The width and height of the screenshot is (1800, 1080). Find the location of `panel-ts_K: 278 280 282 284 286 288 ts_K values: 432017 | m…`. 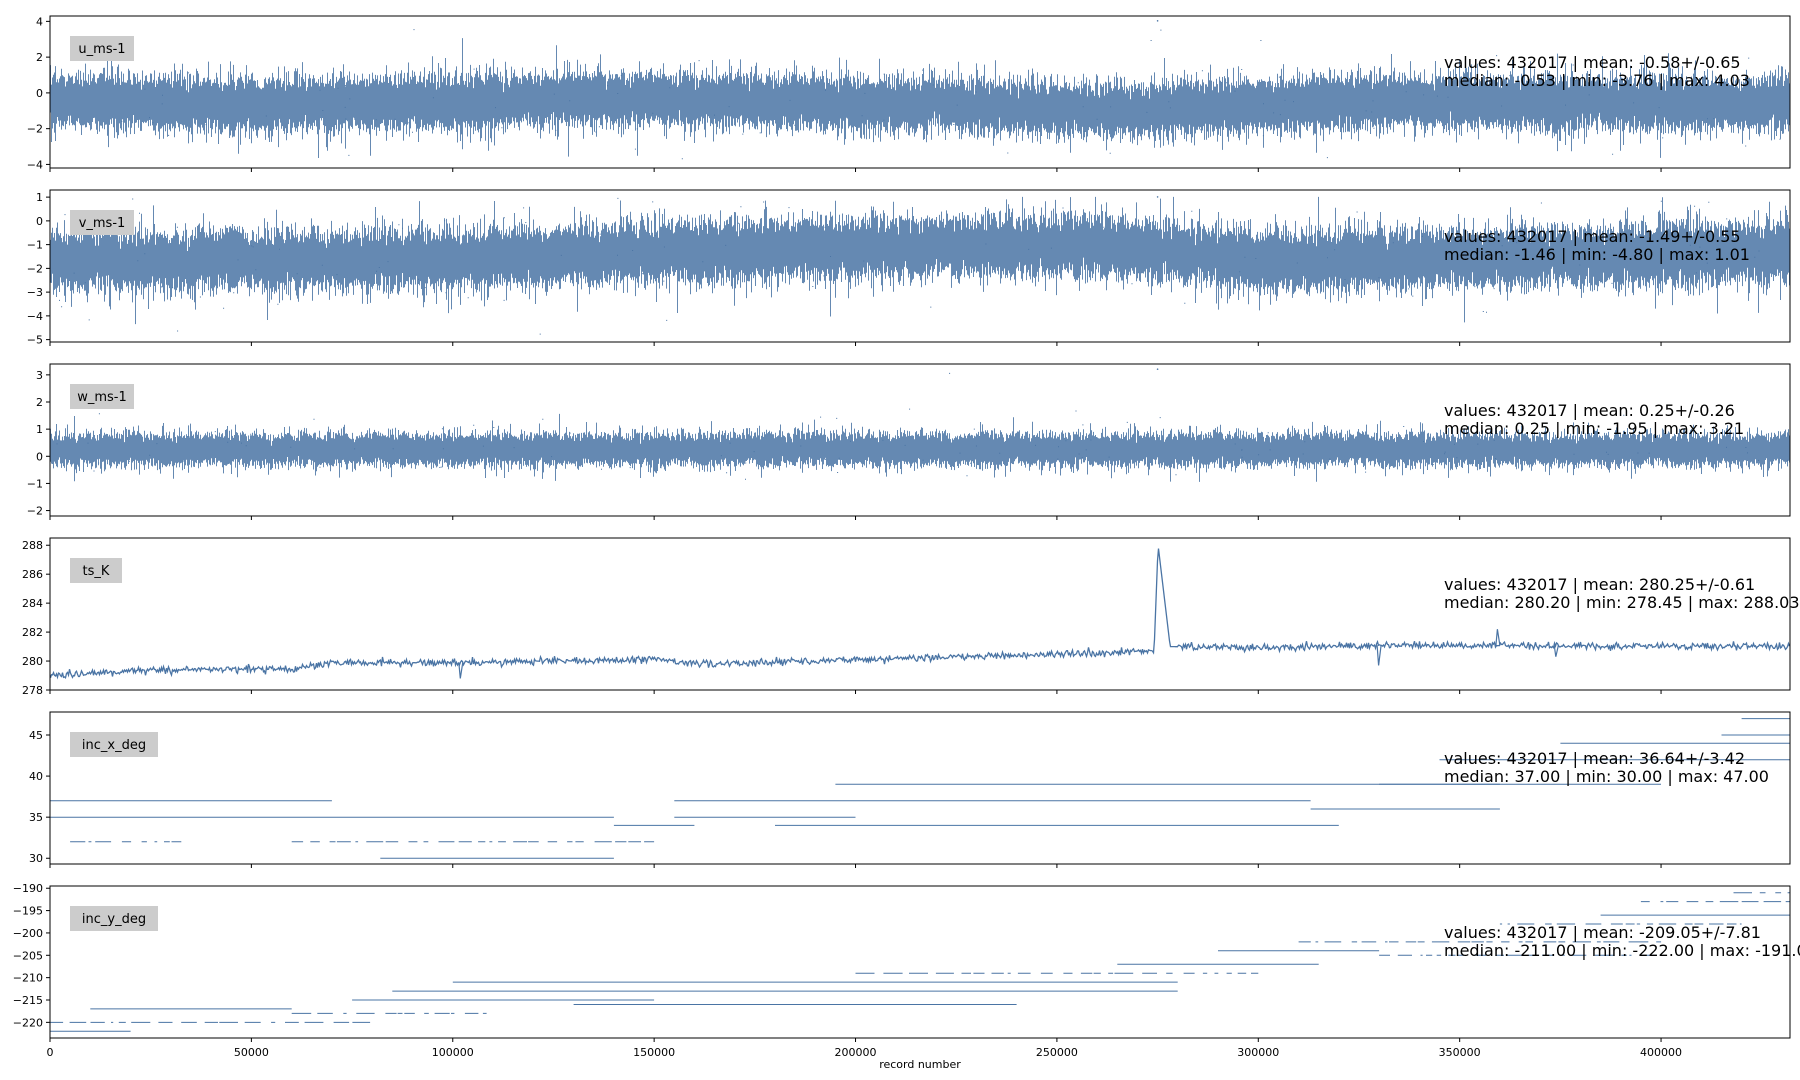

panel-ts_K: 278 280 282 284 286 288 ts_K values: 432017 | m… is located at coordinates (911, 617).